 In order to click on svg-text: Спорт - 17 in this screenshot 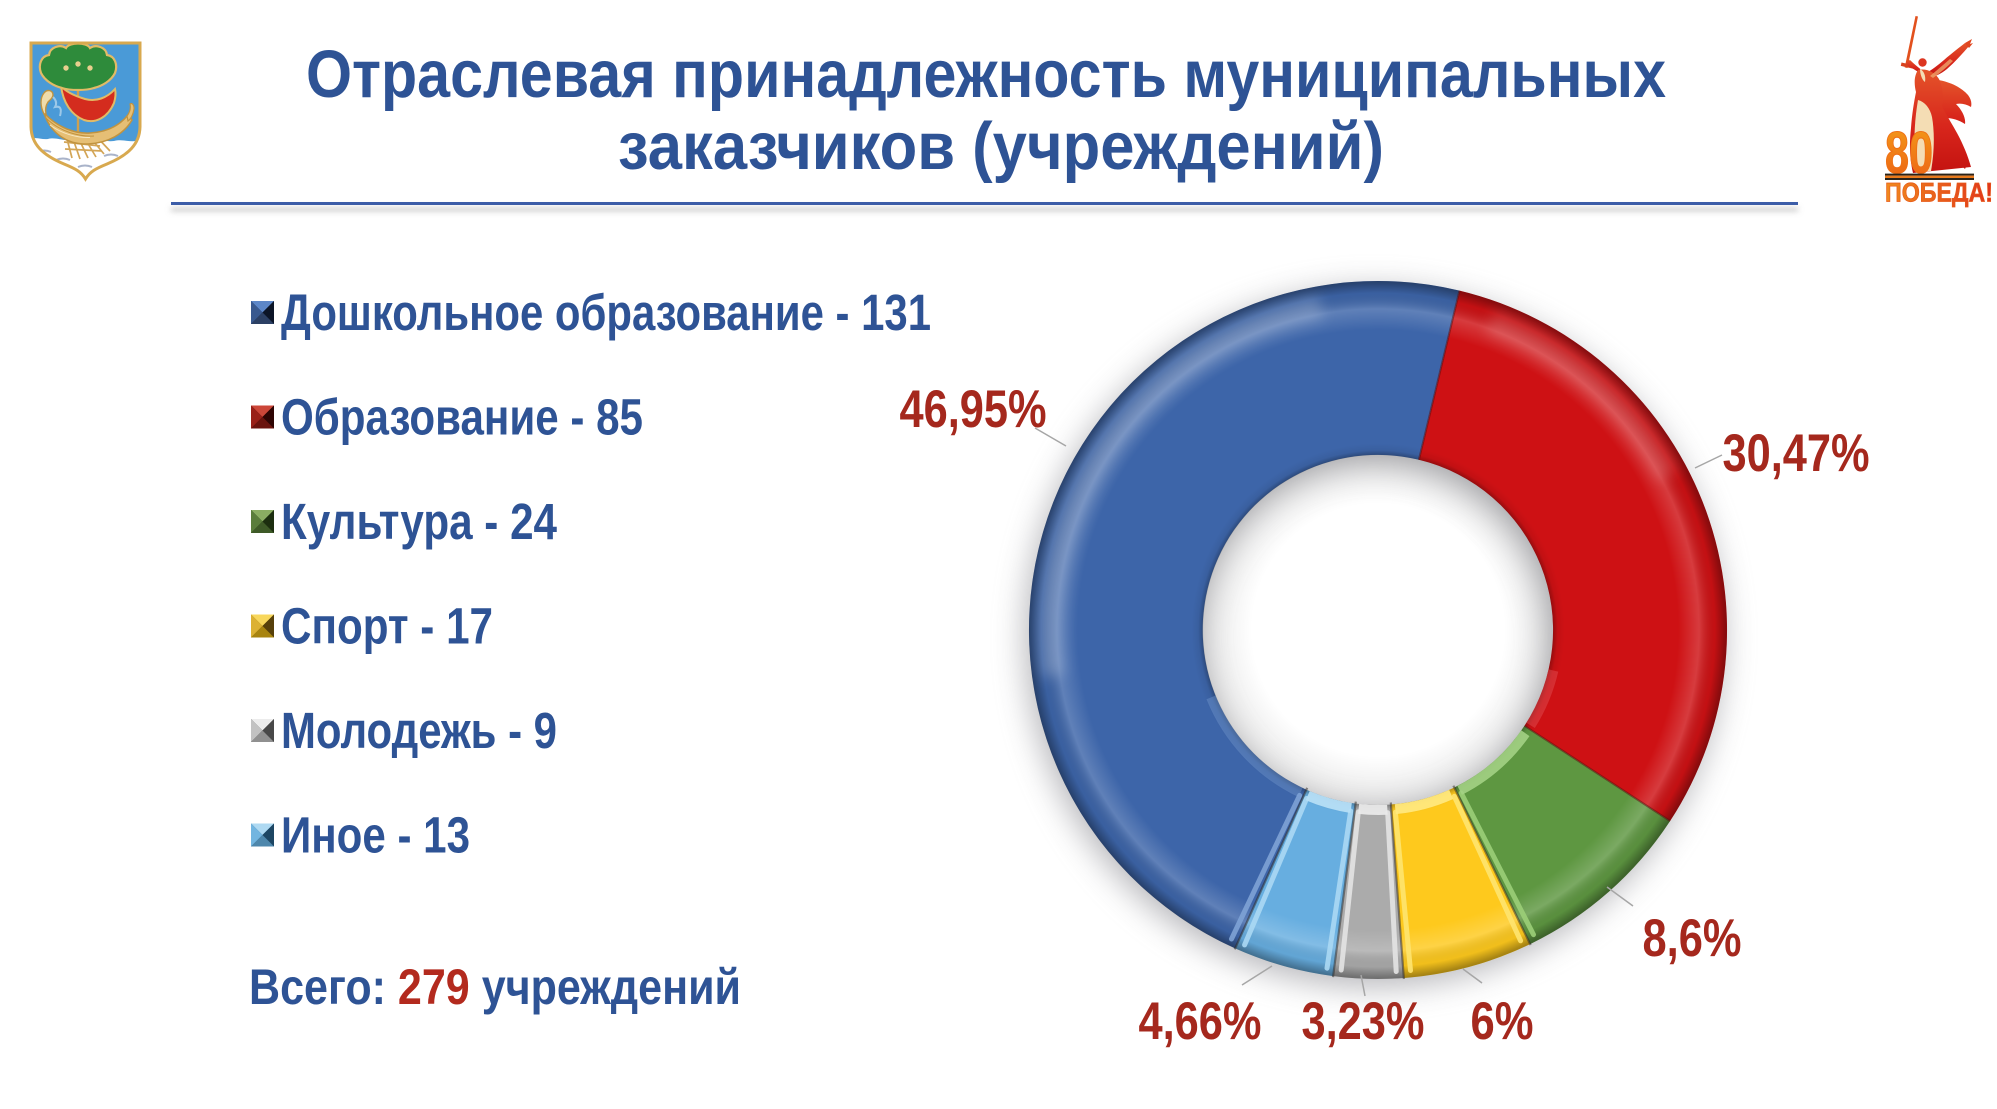, I will do `click(387, 626)`.